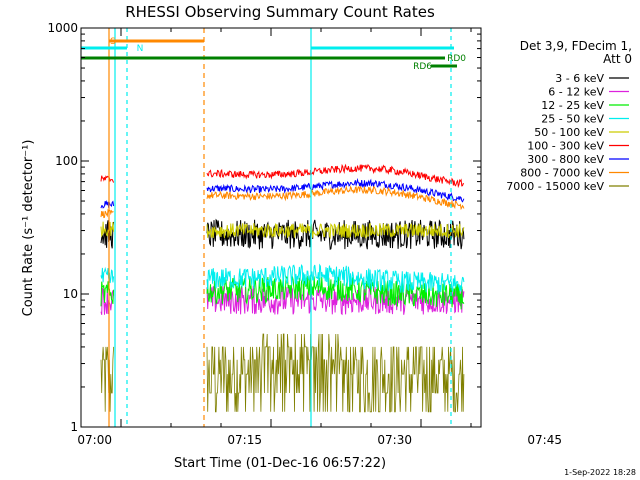 This screenshot has width=640, height=480. I want to click on y-axis-label: Count Rate (s⁻¹ detector⁻¹), so click(28, 228).